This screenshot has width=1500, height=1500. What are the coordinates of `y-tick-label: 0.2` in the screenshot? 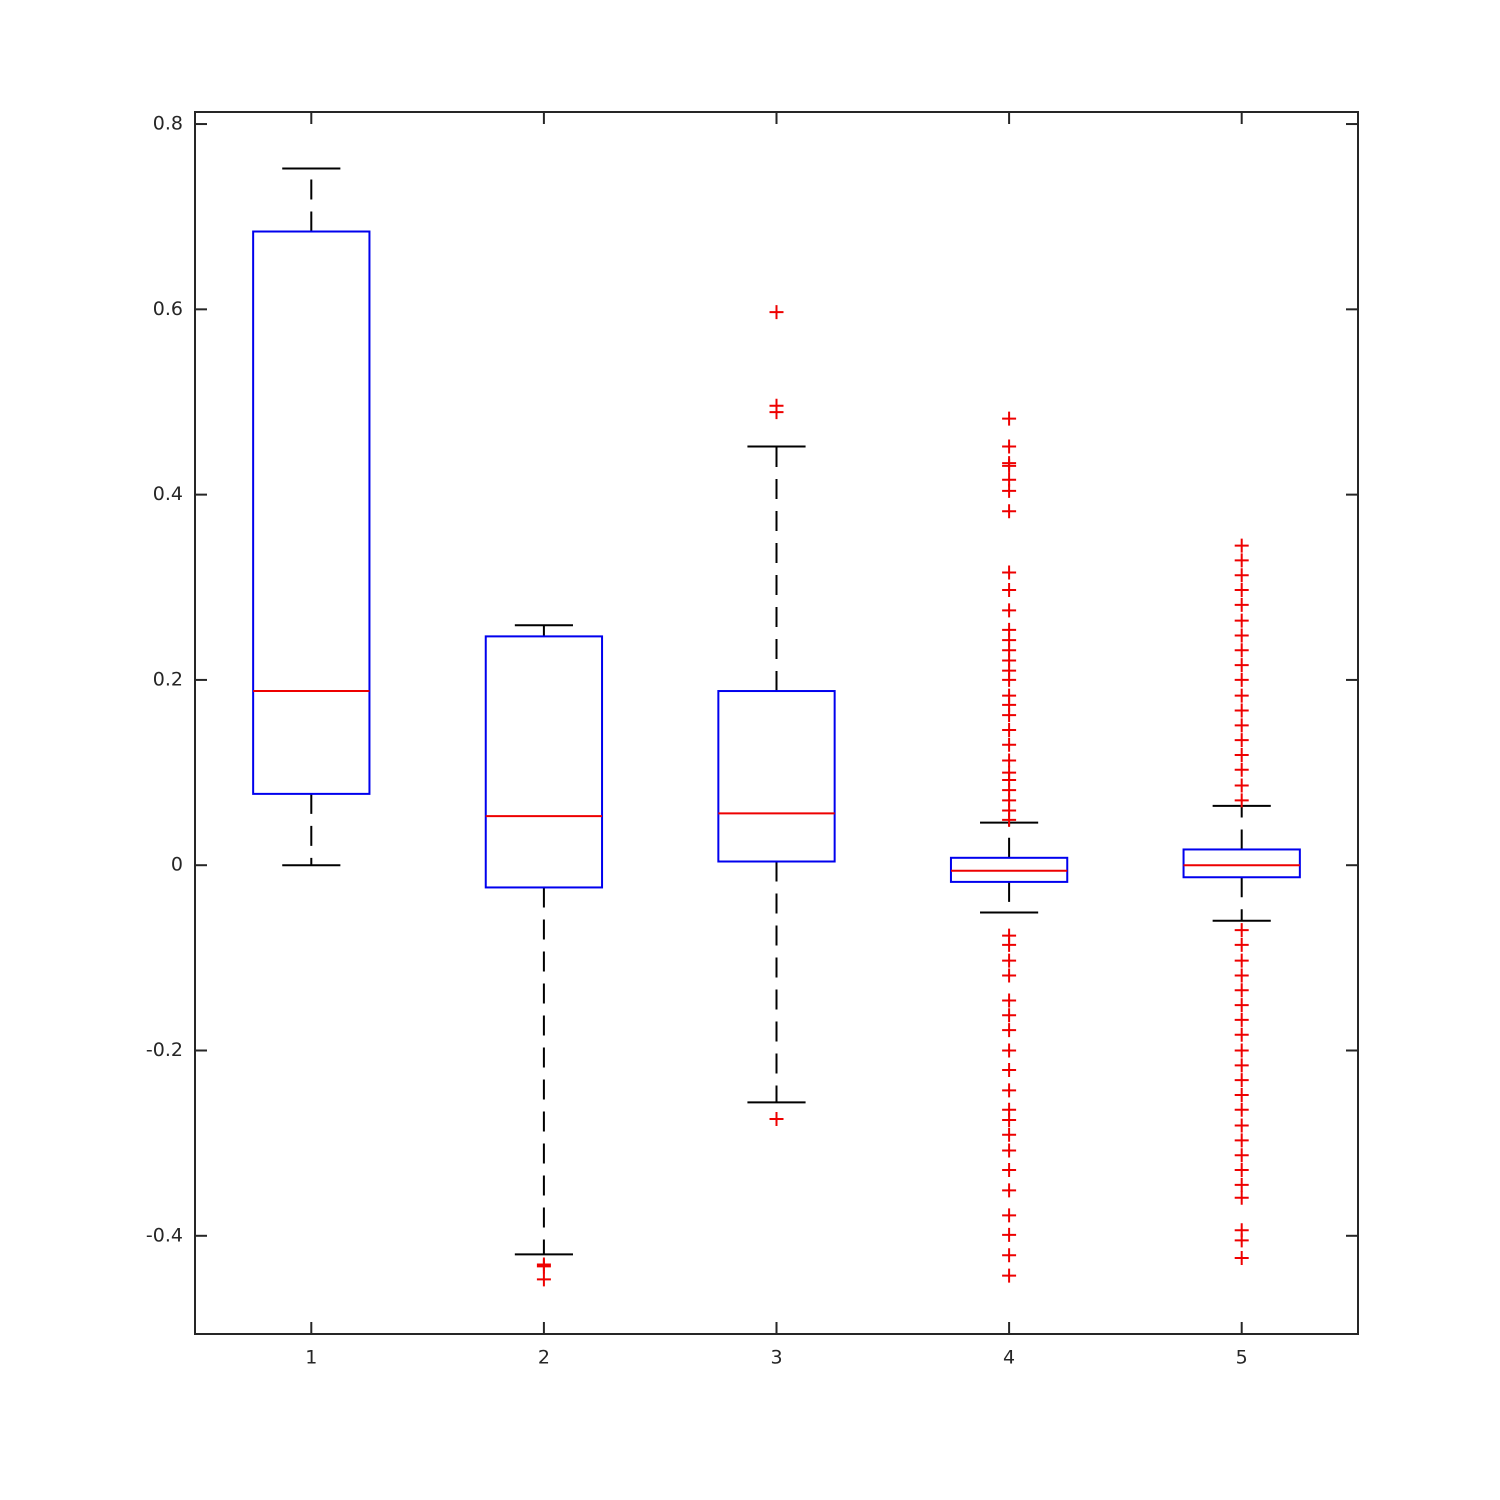 It's located at (168, 679).